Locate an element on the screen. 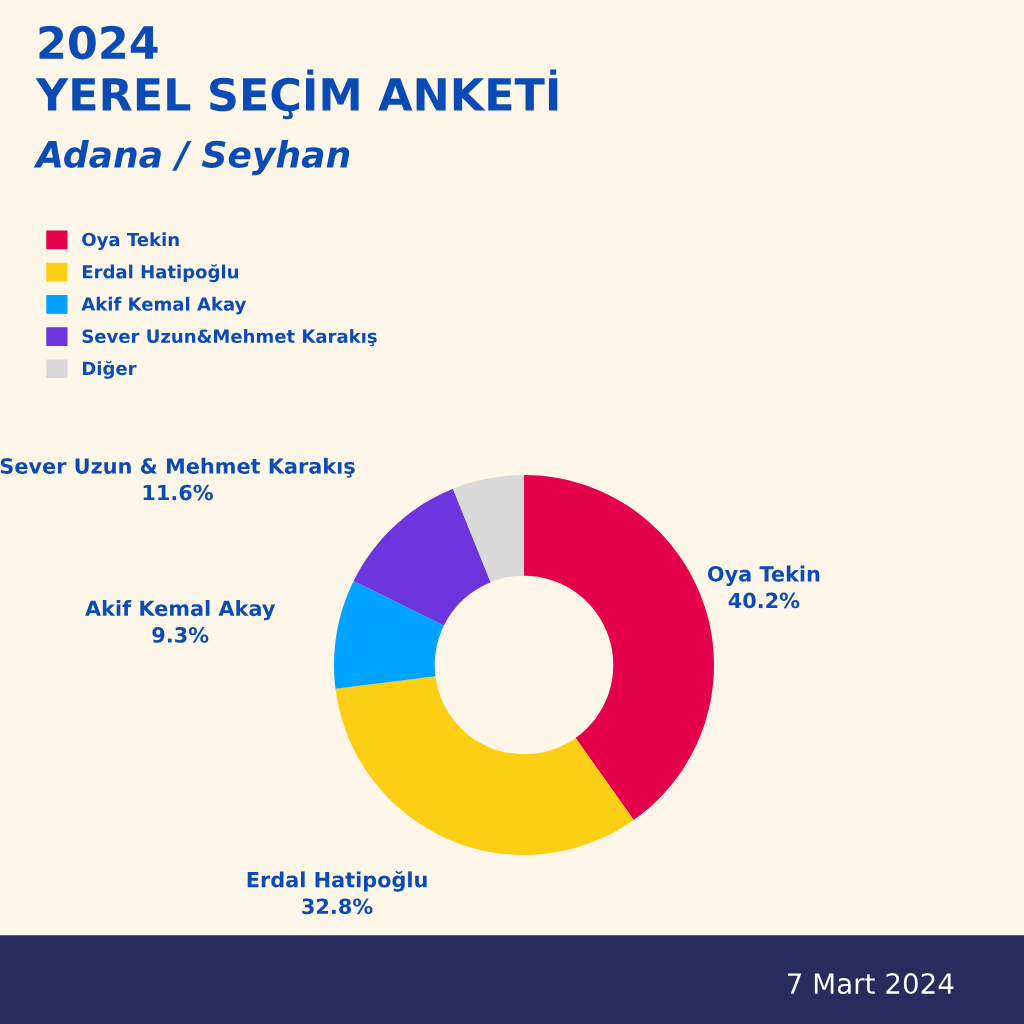  legend-label: Erdal Hatipoğlu is located at coordinates (160, 273).